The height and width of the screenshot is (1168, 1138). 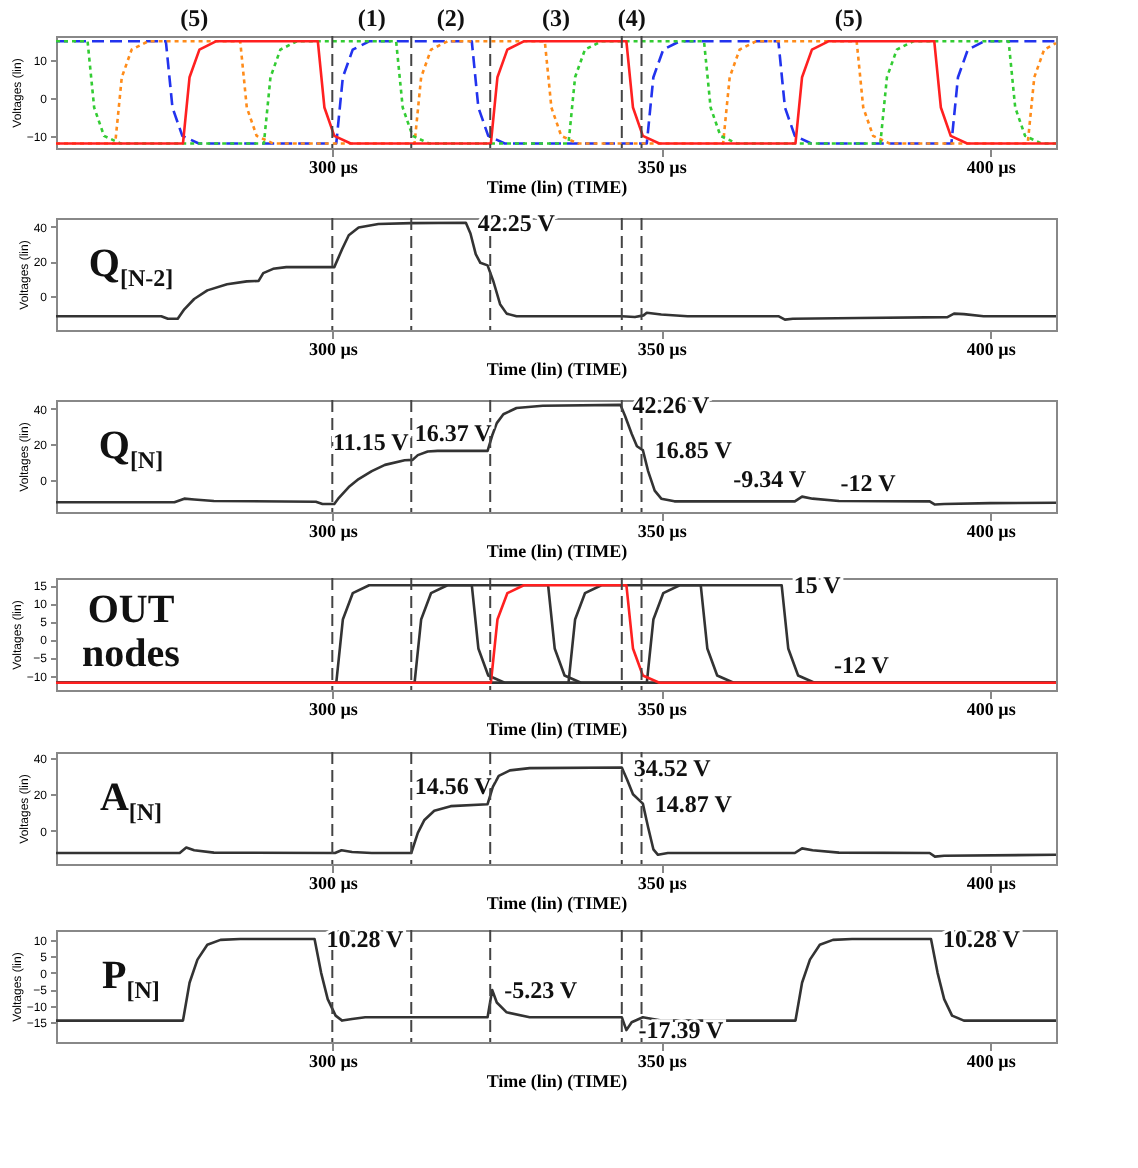 What do you see at coordinates (371, 18) in the screenshot?
I see `text: (1)` at bounding box center [371, 18].